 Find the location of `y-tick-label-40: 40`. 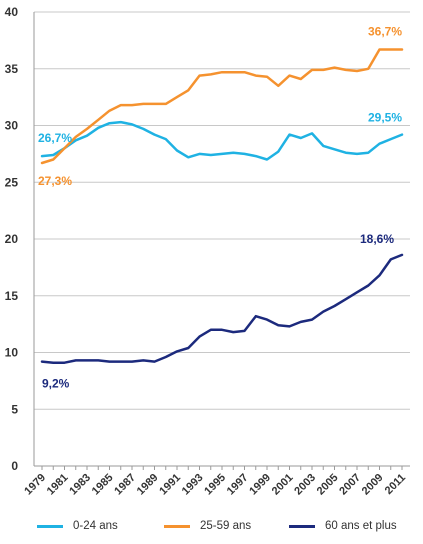

y-tick-label-40: 40 is located at coordinates (12, 12).